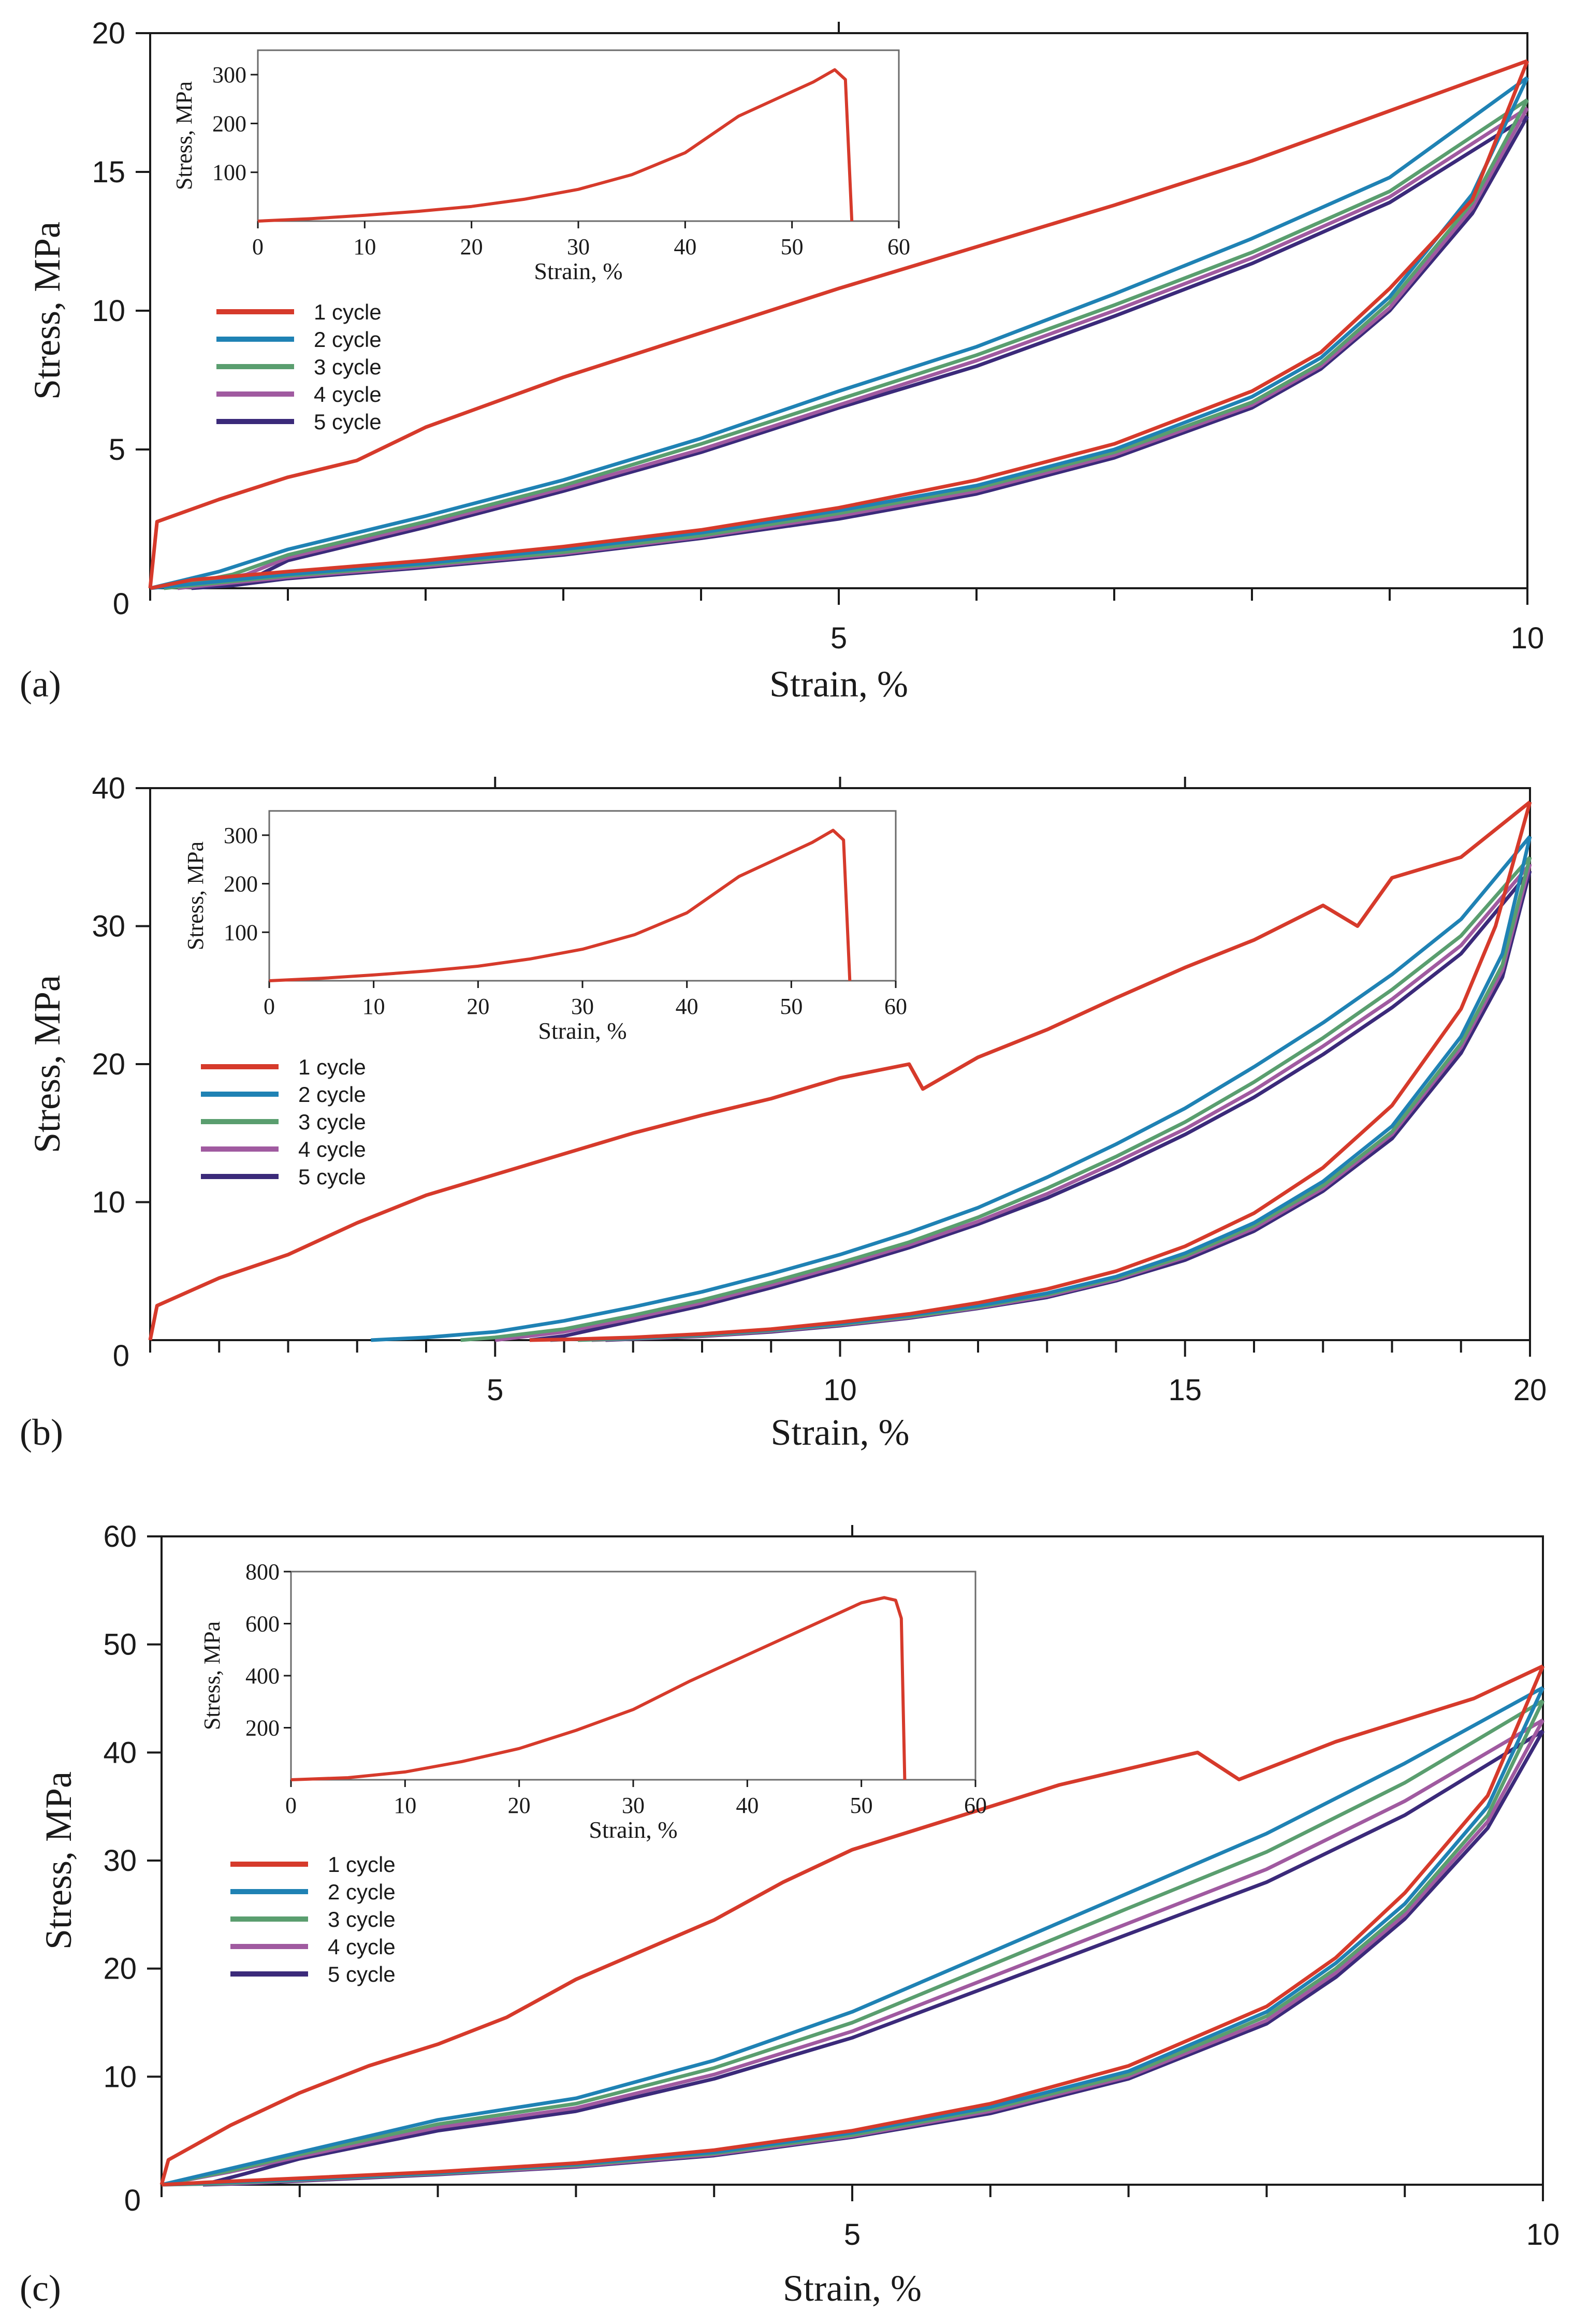  What do you see at coordinates (40, 684) in the screenshot?
I see `panel-label: (a)` at bounding box center [40, 684].